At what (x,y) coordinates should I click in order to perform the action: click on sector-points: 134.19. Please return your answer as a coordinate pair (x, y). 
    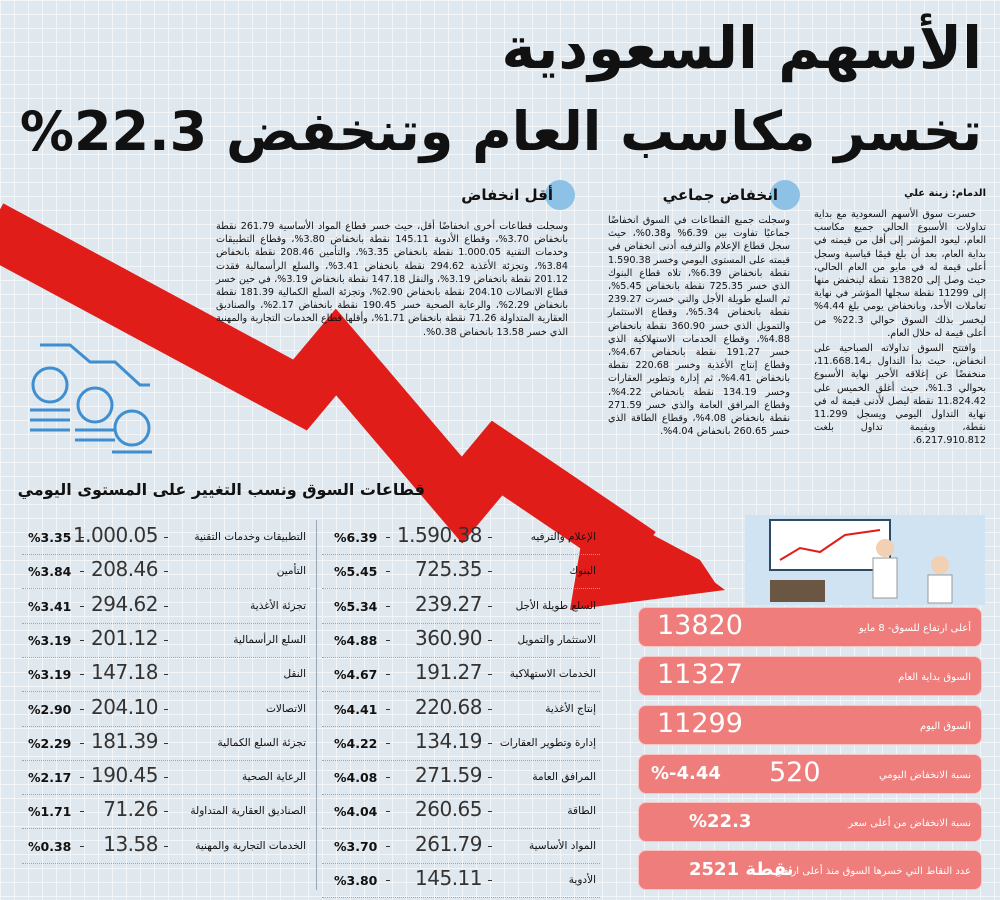
    Looking at the image, I should click on (448, 740).